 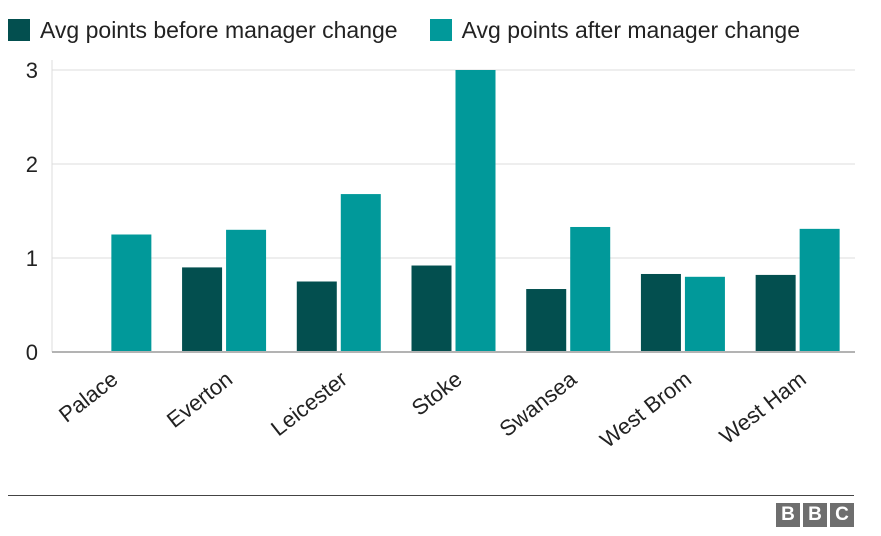 What do you see at coordinates (32, 352) in the screenshot?
I see `y-tick-label: 0` at bounding box center [32, 352].